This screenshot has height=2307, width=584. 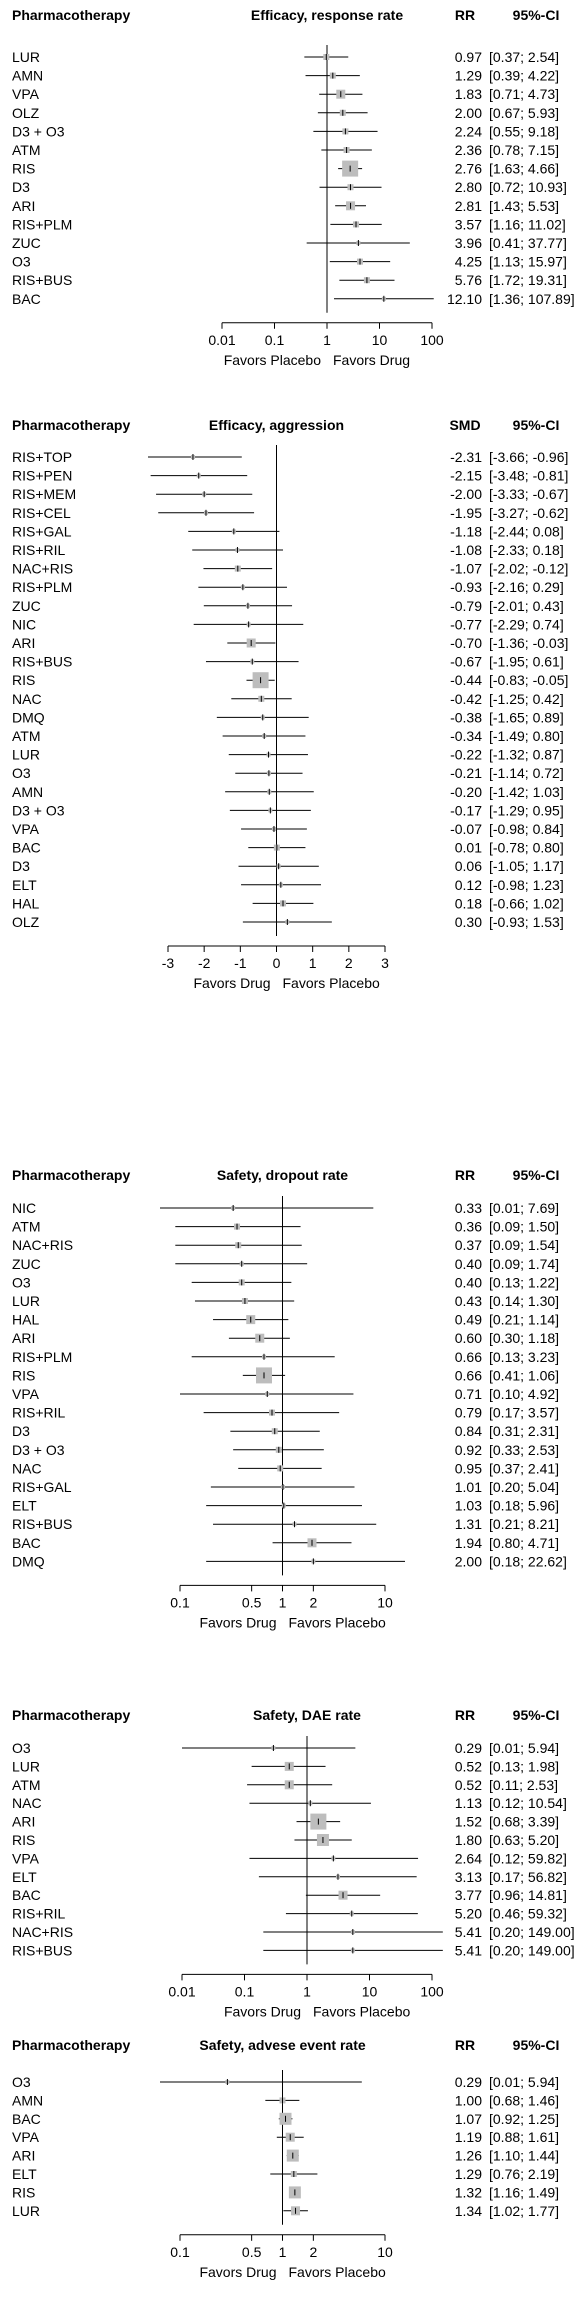 I want to click on ci-value: [-0.98; 0.84], so click(x=526, y=829).